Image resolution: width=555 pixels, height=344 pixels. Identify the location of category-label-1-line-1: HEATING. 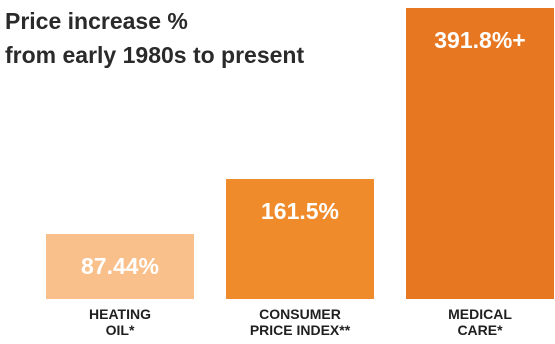
(120, 314).